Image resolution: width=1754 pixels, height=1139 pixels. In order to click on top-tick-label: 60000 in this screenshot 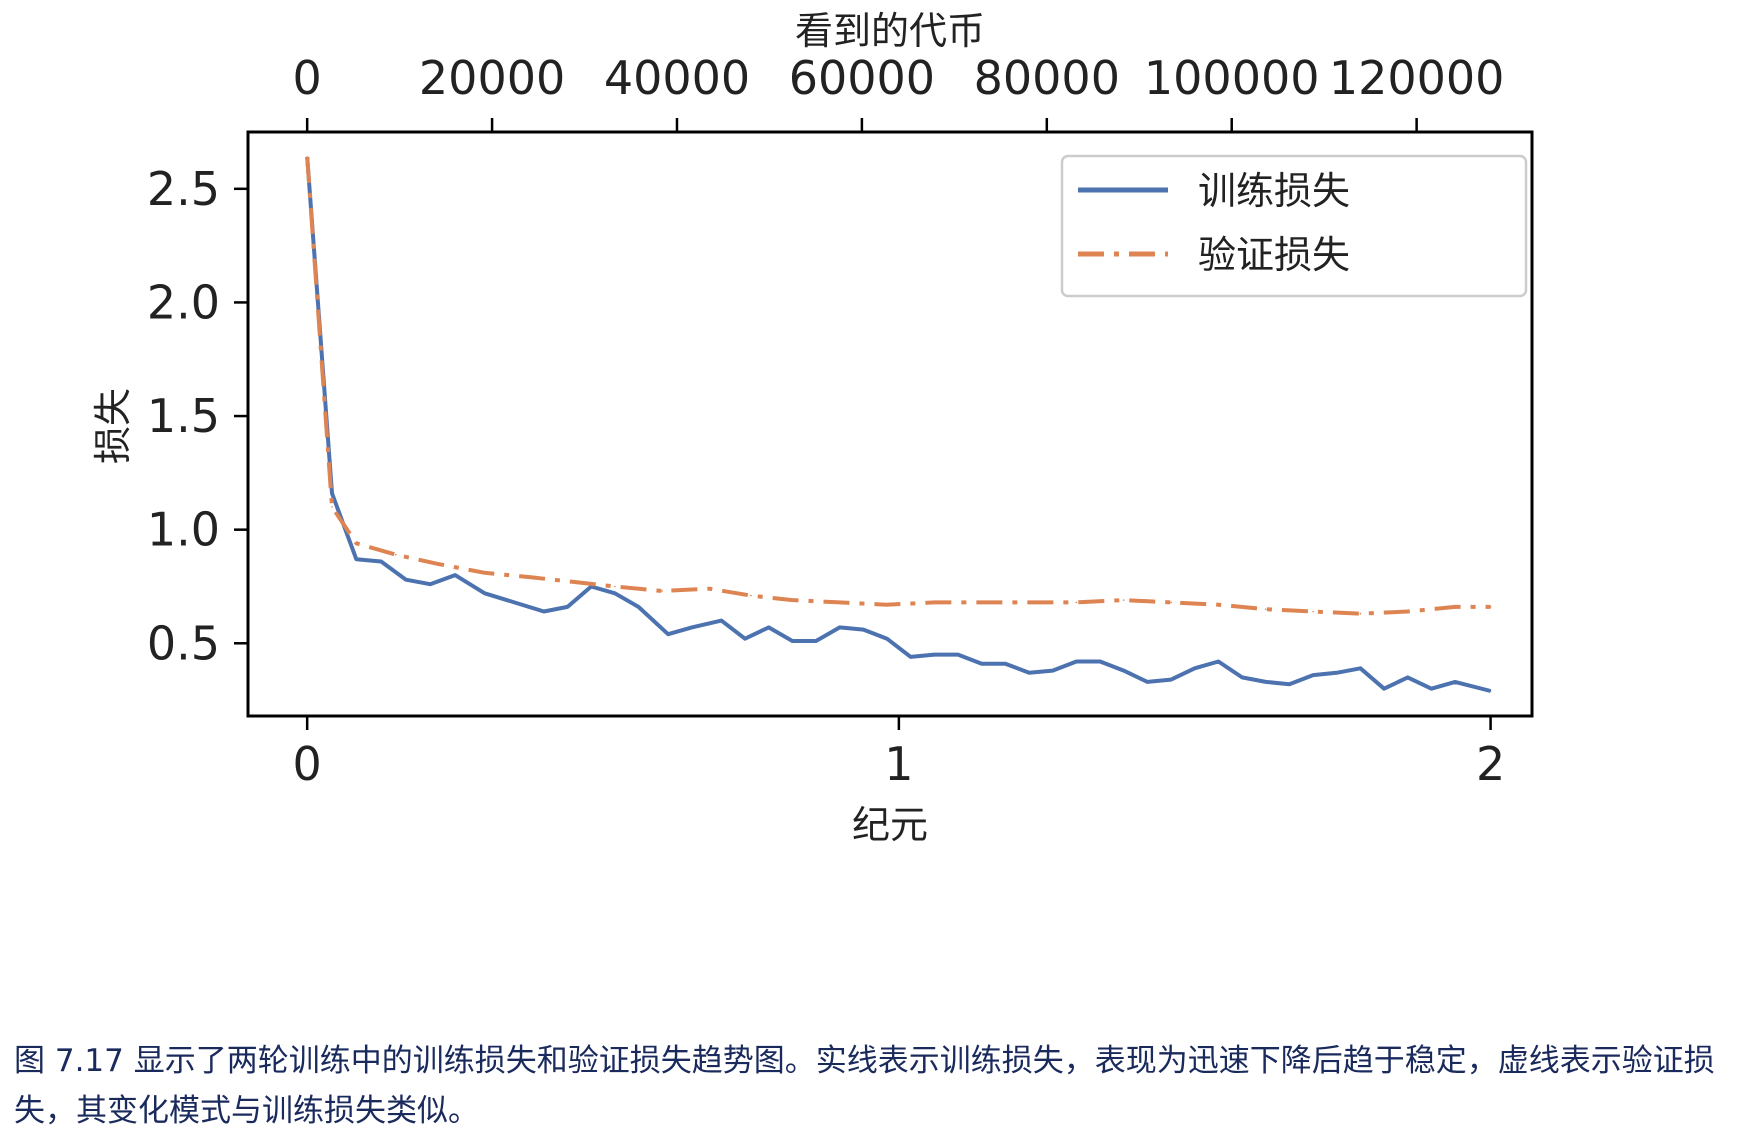, I will do `click(862, 78)`.